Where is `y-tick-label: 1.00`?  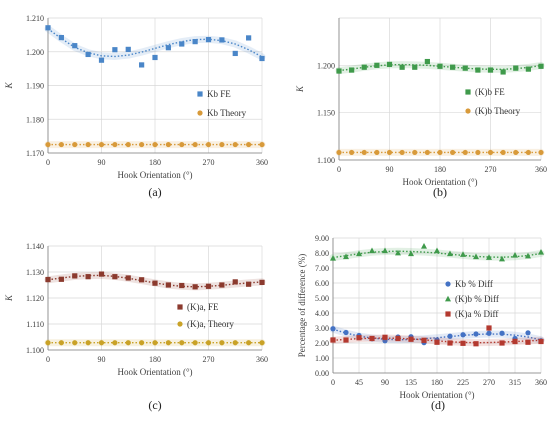
y-tick-label: 1.00 is located at coordinates (322, 358).